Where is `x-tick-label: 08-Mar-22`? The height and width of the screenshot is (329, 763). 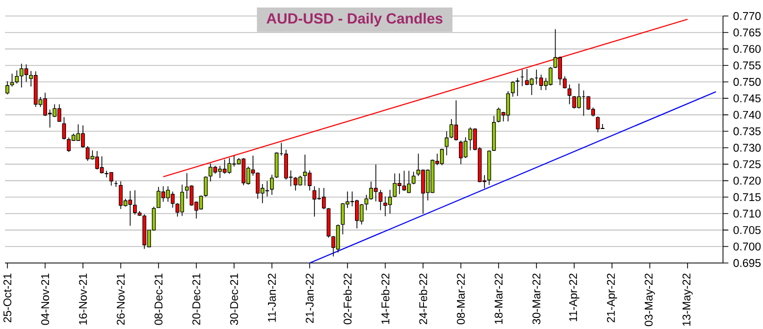 x-tick-label: 08-Mar-22 is located at coordinates (460, 299).